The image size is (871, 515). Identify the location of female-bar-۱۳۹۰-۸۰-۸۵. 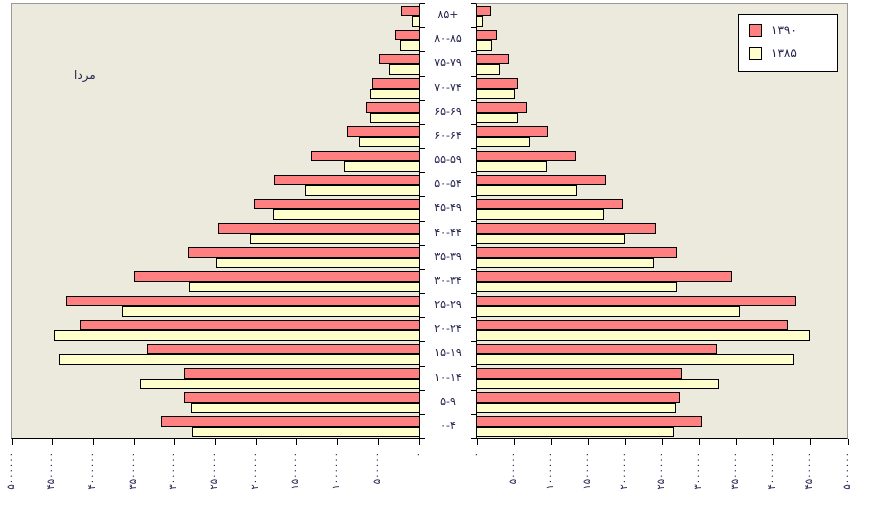
(486, 35).